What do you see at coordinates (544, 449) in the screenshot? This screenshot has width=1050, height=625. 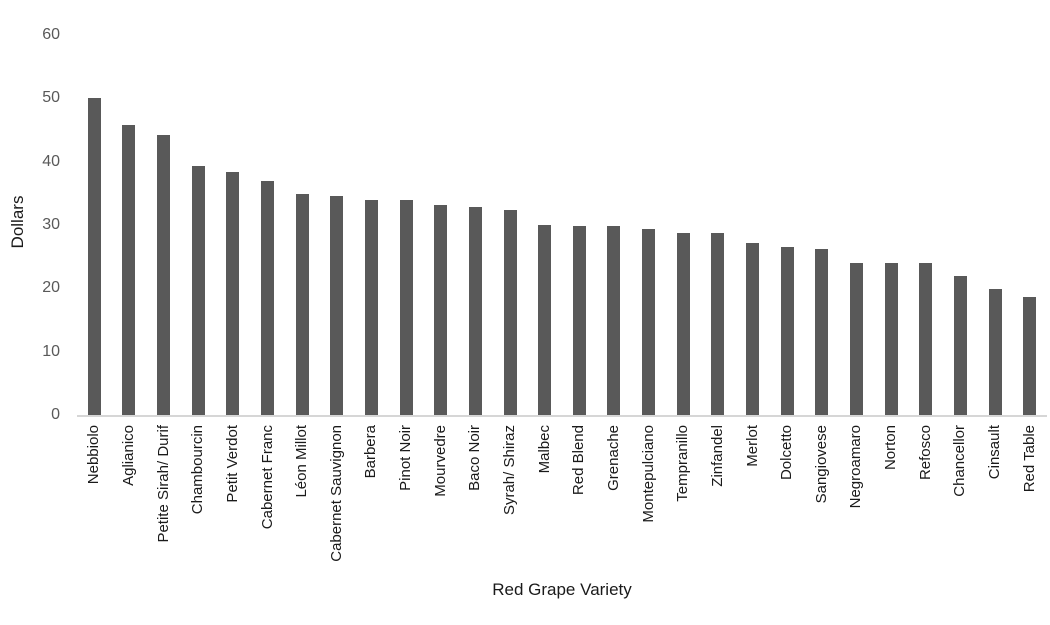 I see `category-label: Malbec` at bounding box center [544, 449].